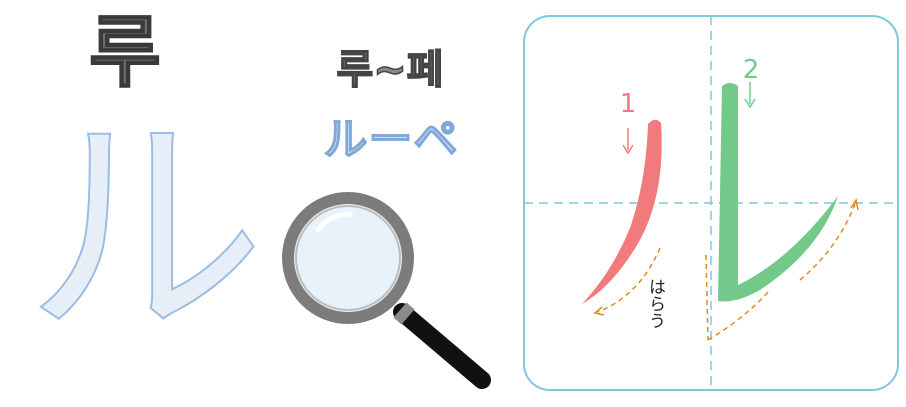  I want to click on korean-main: 루, so click(125, 53).